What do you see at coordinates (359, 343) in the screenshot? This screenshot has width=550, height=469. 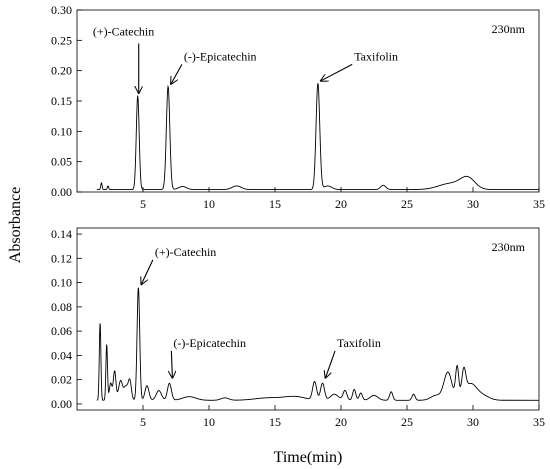 I see `peak-label-bottom-2: Taxifolin` at bounding box center [359, 343].